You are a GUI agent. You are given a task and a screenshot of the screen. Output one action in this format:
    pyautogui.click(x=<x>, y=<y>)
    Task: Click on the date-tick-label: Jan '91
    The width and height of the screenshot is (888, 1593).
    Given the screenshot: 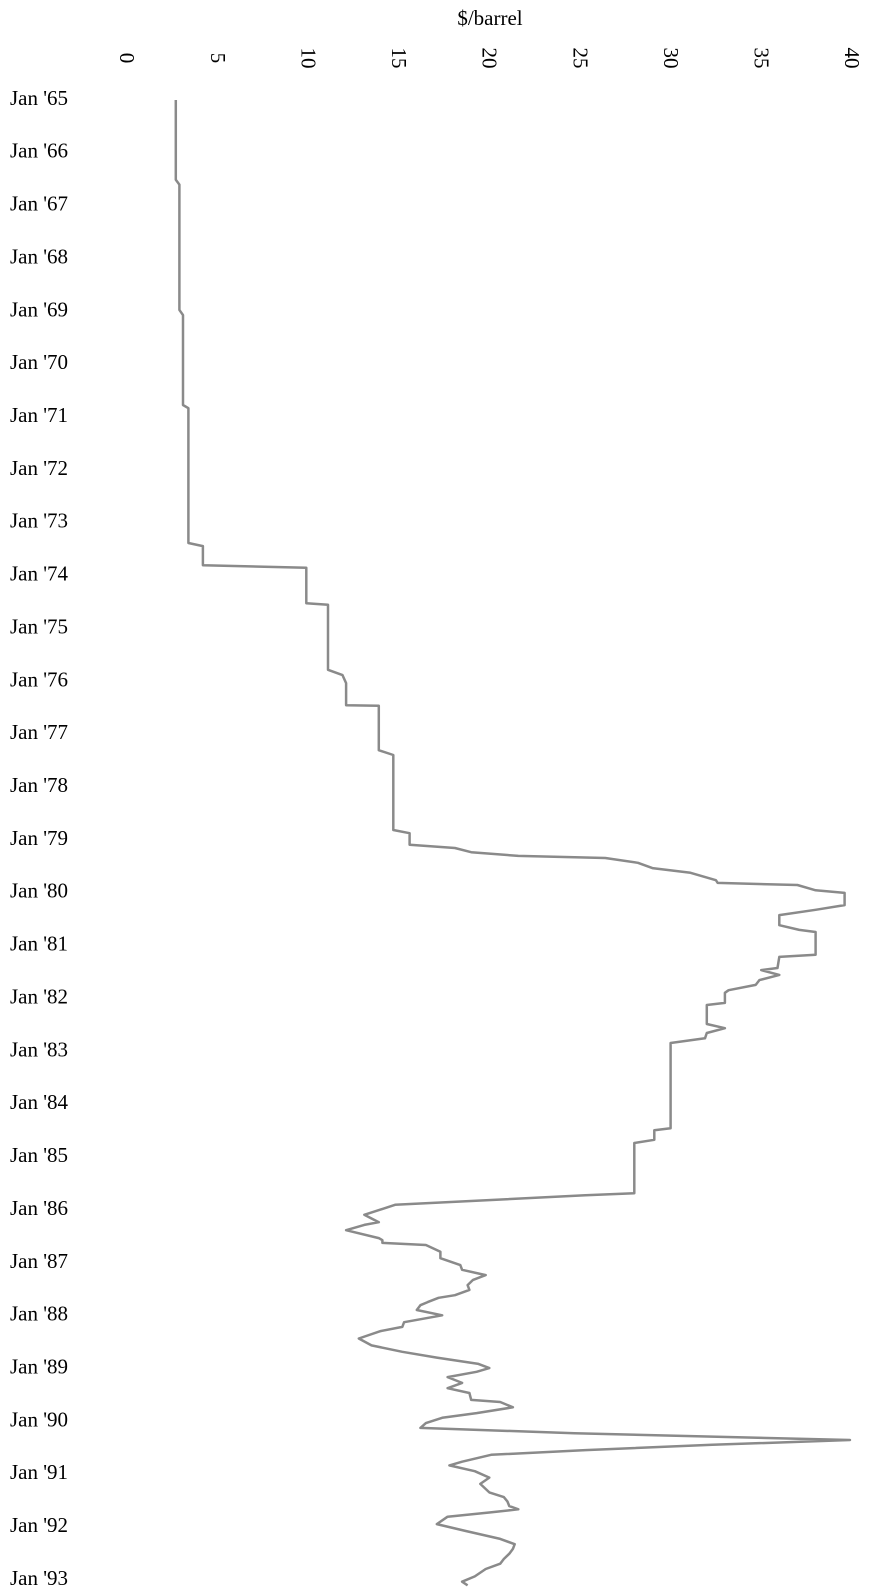 What is the action you would take?
    pyautogui.click(x=39, y=1472)
    